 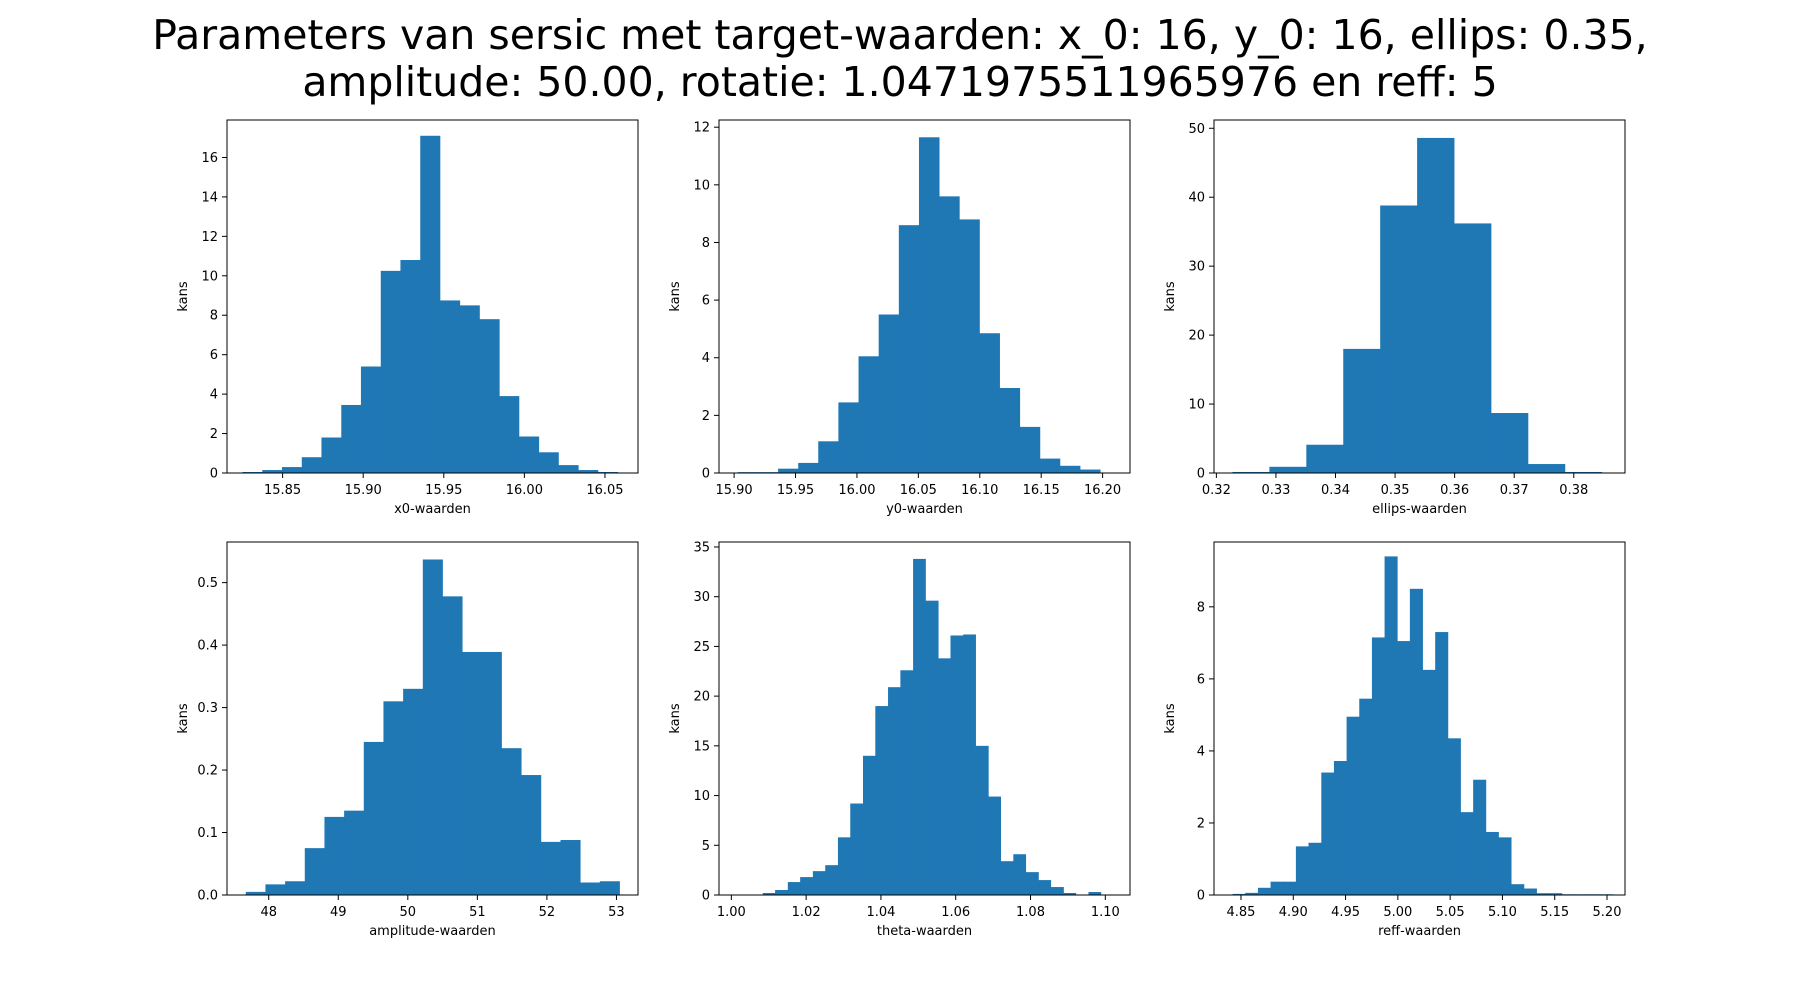 What do you see at coordinates (701, 647) in the screenshot?
I see `y-tick-label: 25` at bounding box center [701, 647].